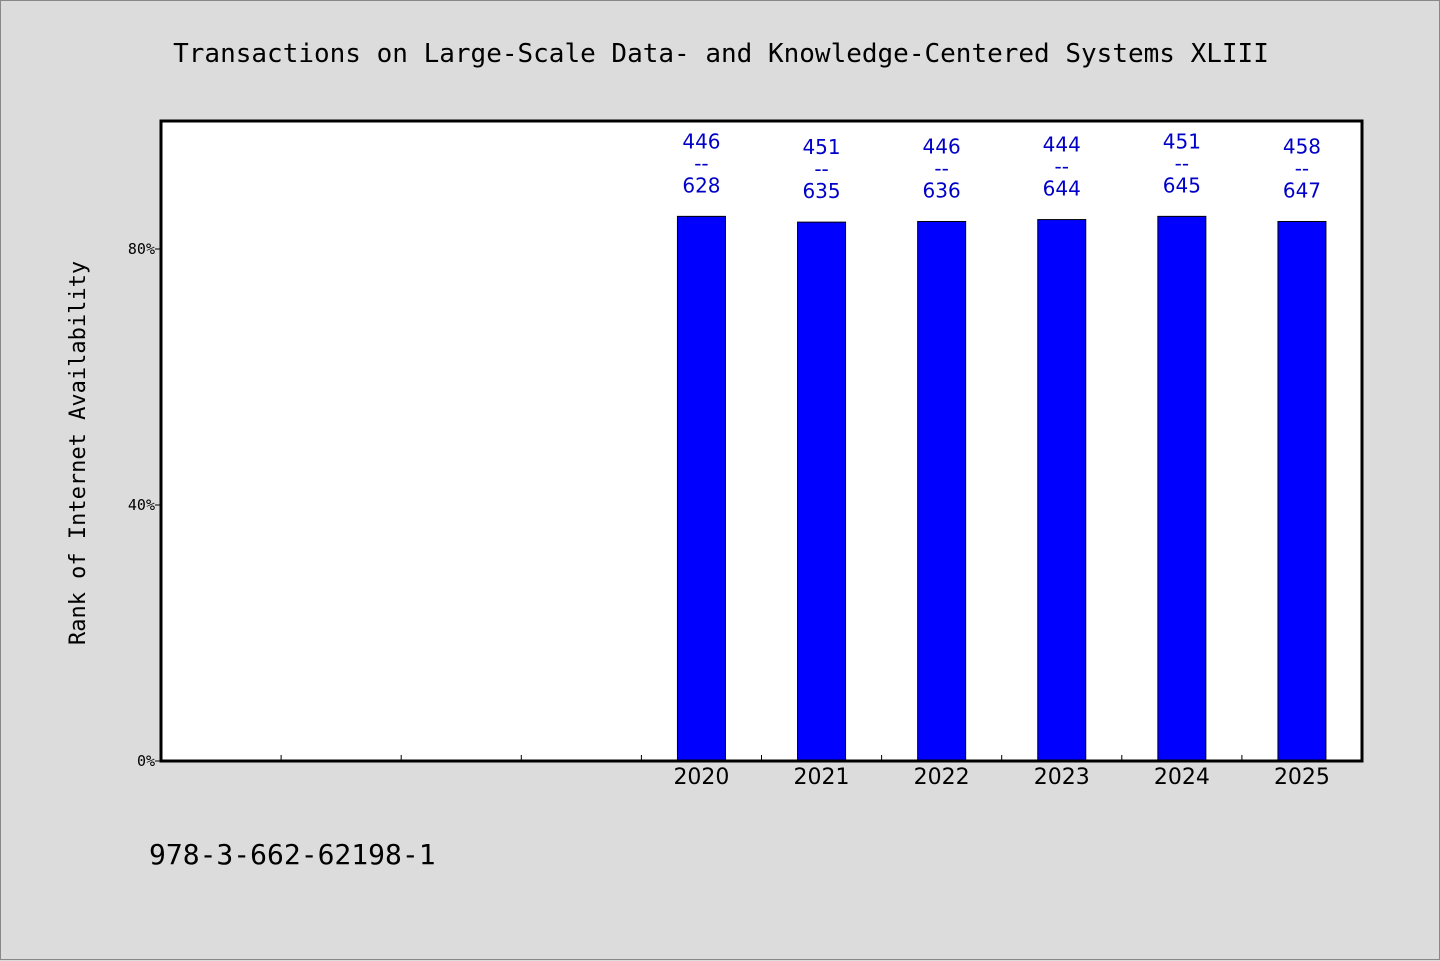 The height and width of the screenshot is (961, 1440). I want to click on data-label-2022-line1: 446, so click(942, 146).